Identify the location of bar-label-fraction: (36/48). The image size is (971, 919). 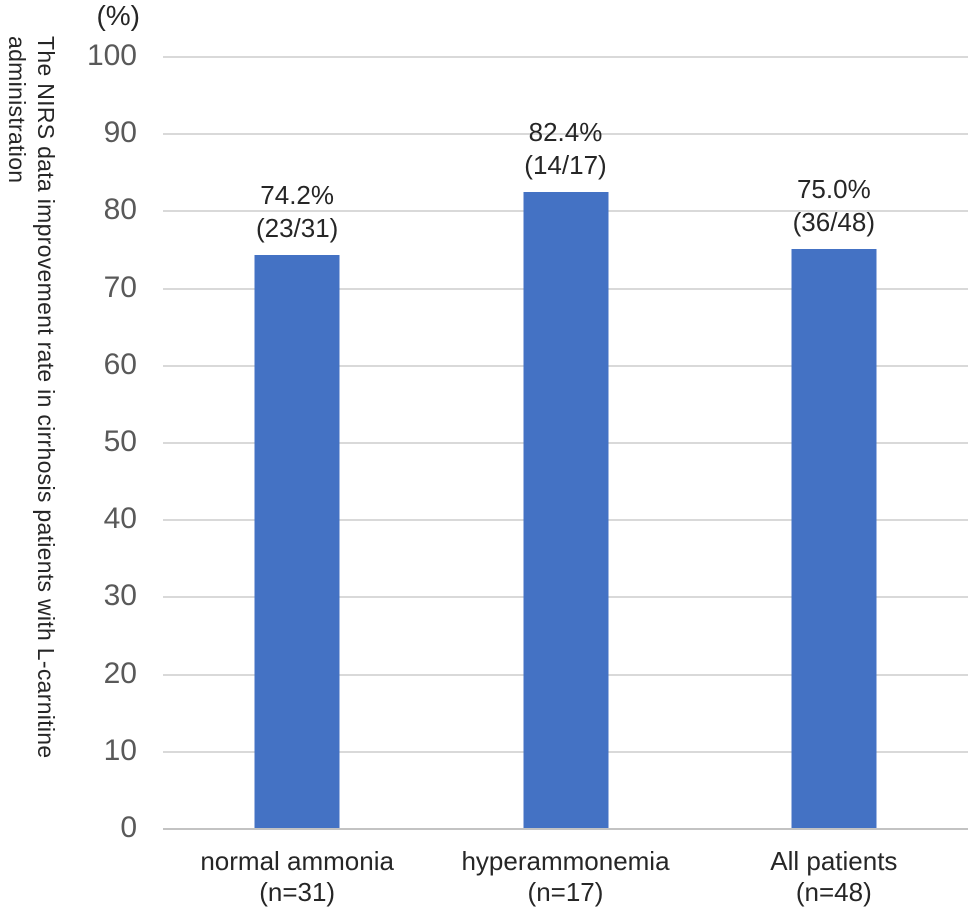
(834, 222).